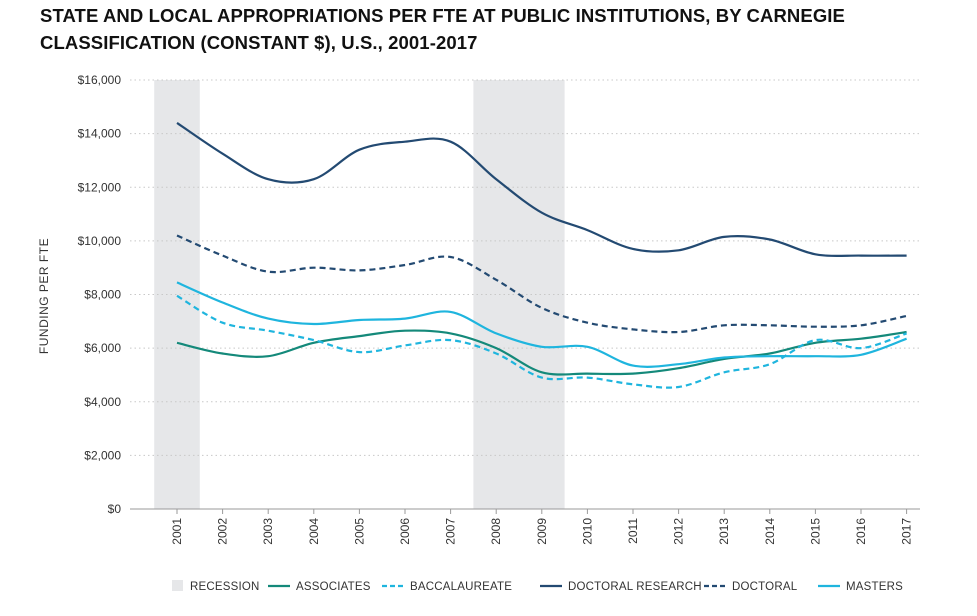  What do you see at coordinates (815, 531) in the screenshot?
I see `x-tick-label: 2015` at bounding box center [815, 531].